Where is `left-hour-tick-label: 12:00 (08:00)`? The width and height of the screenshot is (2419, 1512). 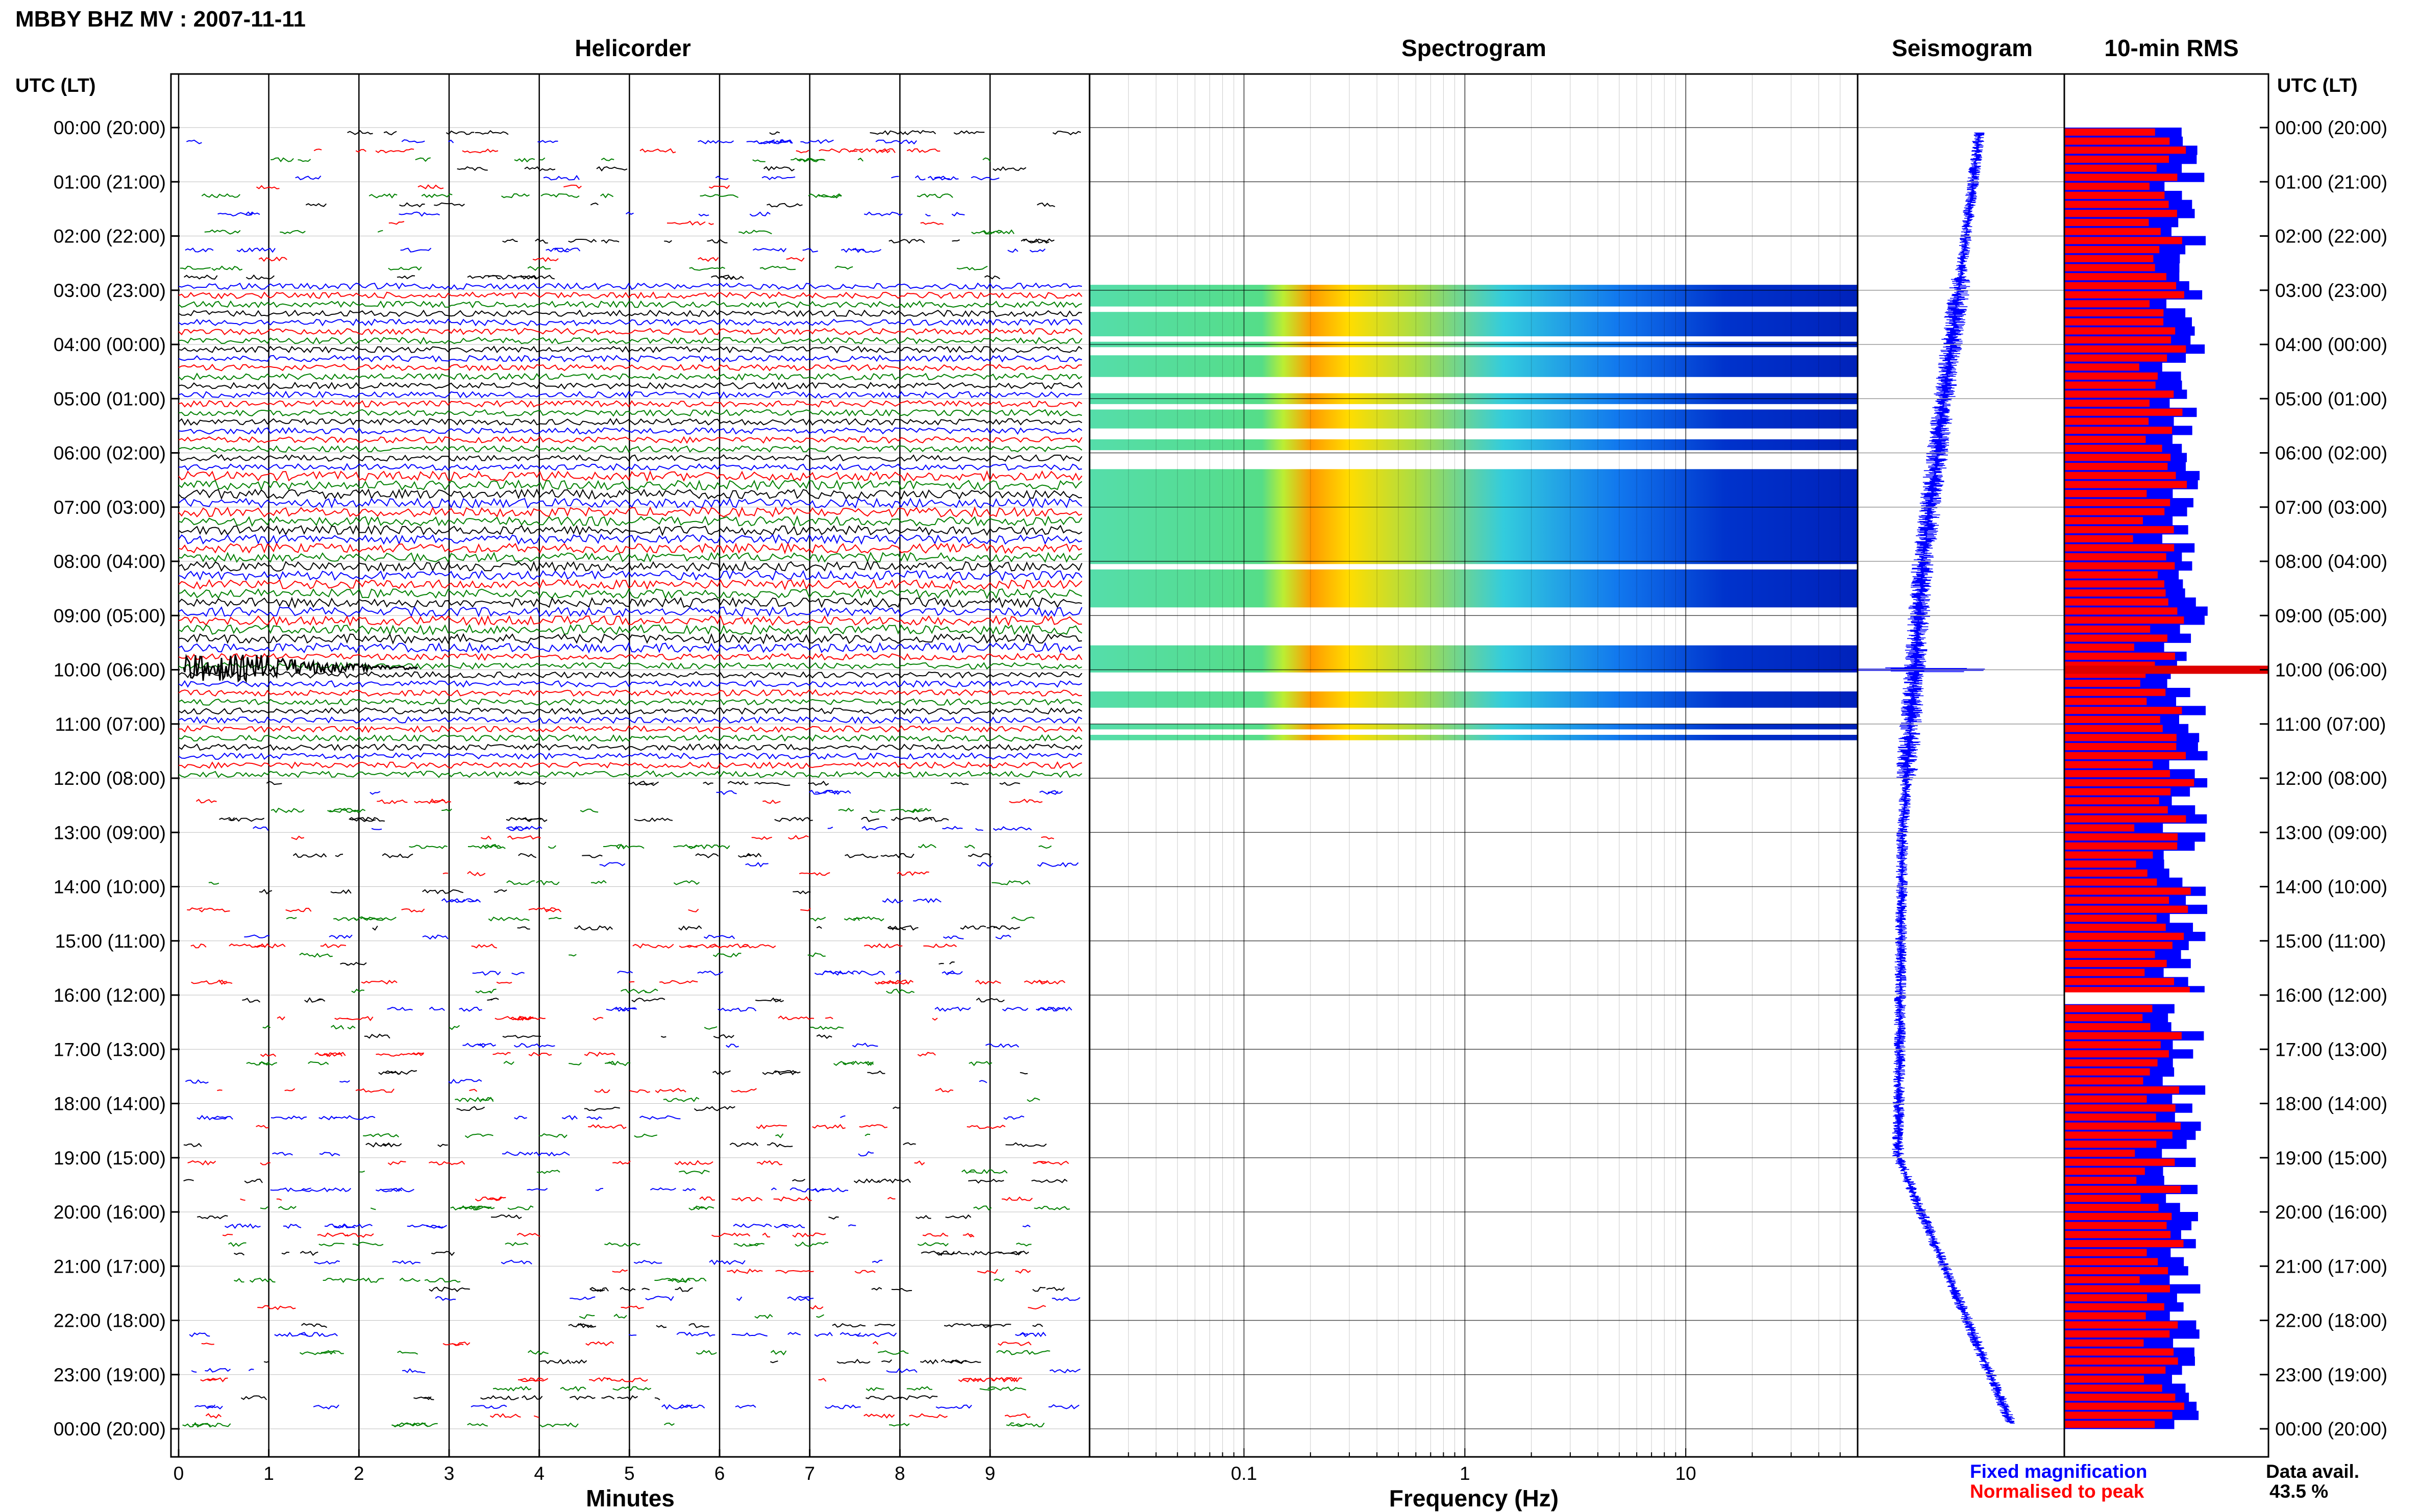 left-hour-tick-label: 12:00 (08:00) is located at coordinates (110, 778).